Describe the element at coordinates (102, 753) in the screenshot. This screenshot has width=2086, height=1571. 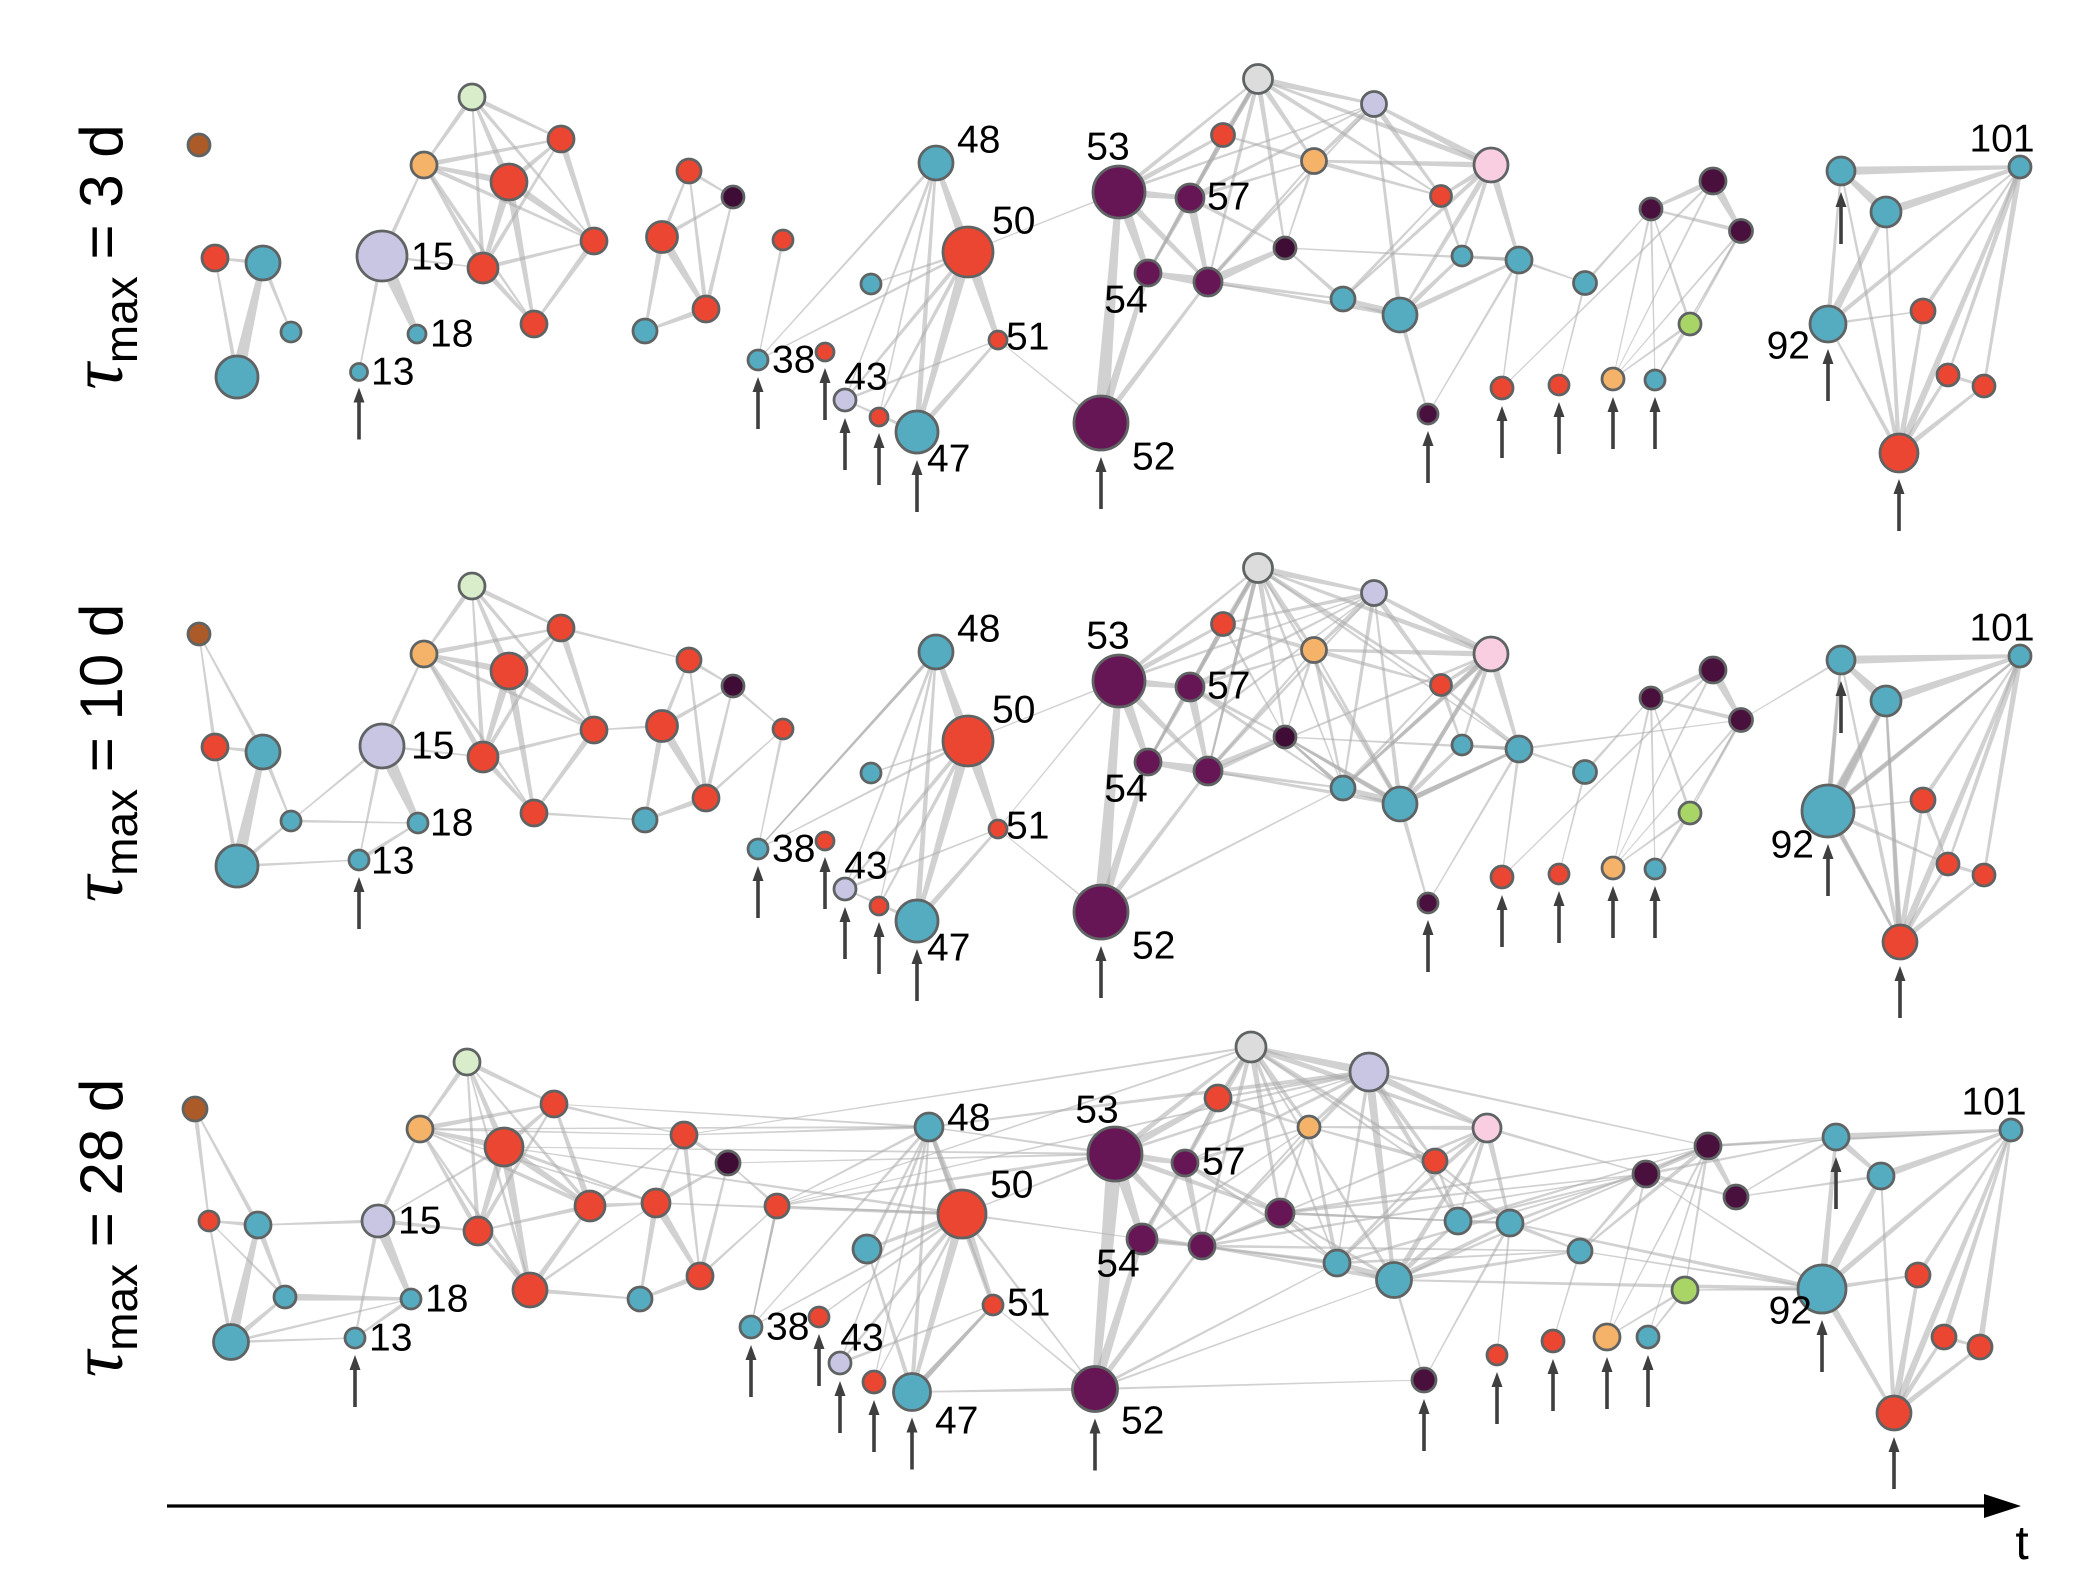
I see `svg-text: τmax = 10 d` at that location.